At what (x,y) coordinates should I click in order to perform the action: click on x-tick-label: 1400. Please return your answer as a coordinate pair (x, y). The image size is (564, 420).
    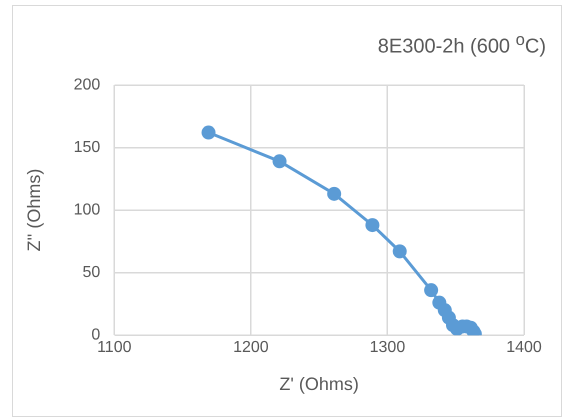
    Looking at the image, I should click on (524, 347).